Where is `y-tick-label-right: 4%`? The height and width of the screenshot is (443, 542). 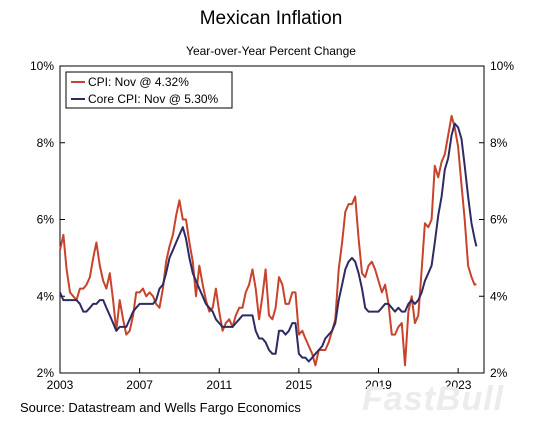 y-tick-label-right: 4% is located at coordinates (499, 296).